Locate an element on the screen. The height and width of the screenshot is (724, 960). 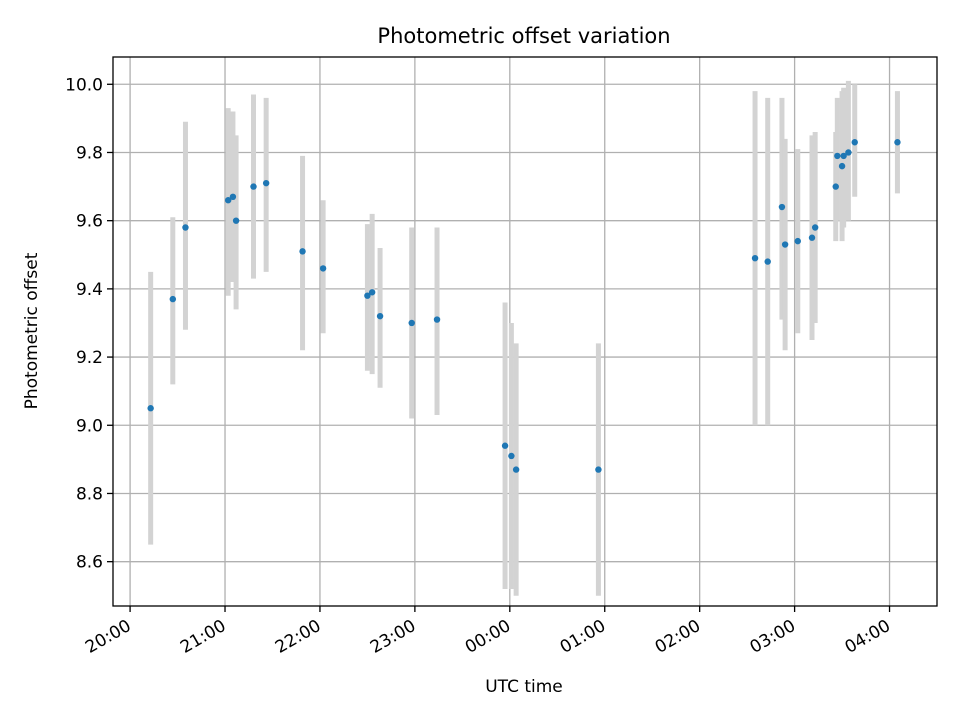
y-tick-label: 9.8 is located at coordinates (89, 153).